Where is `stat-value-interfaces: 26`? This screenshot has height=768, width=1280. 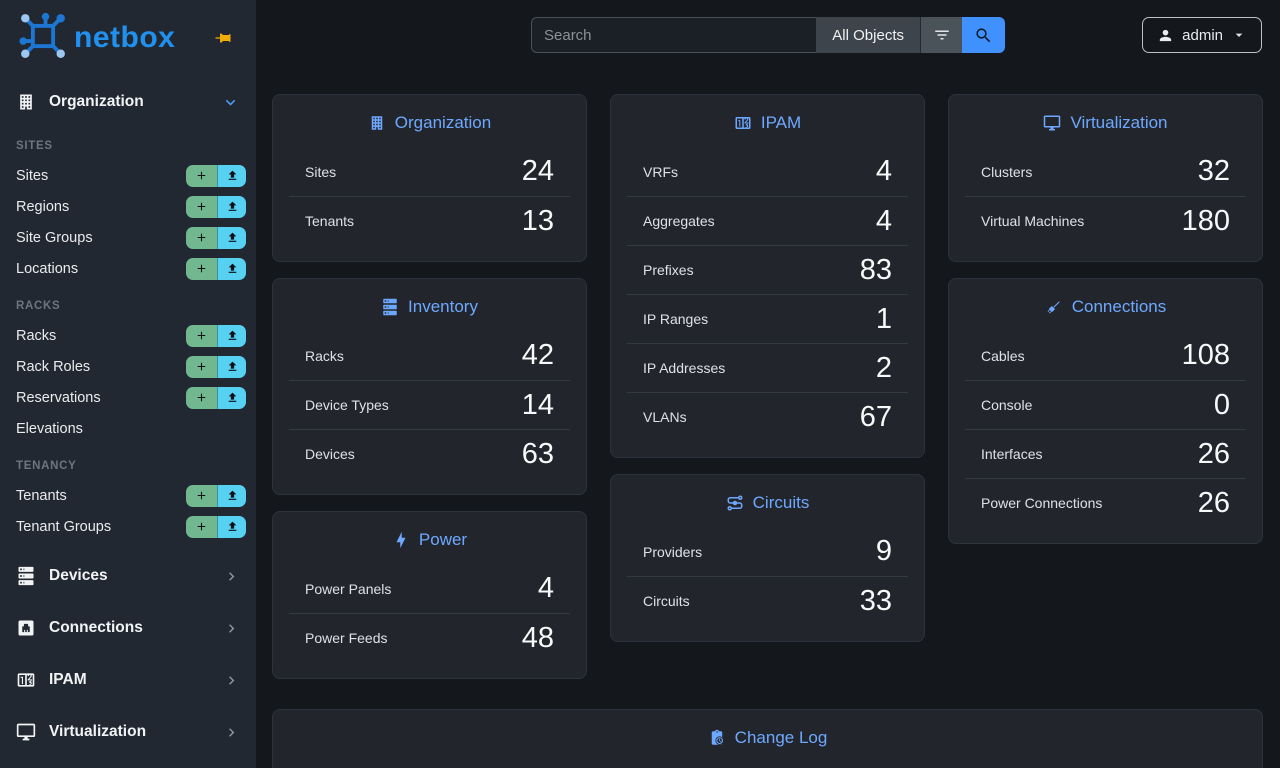
stat-value-interfaces: 26 is located at coordinates (1213, 453).